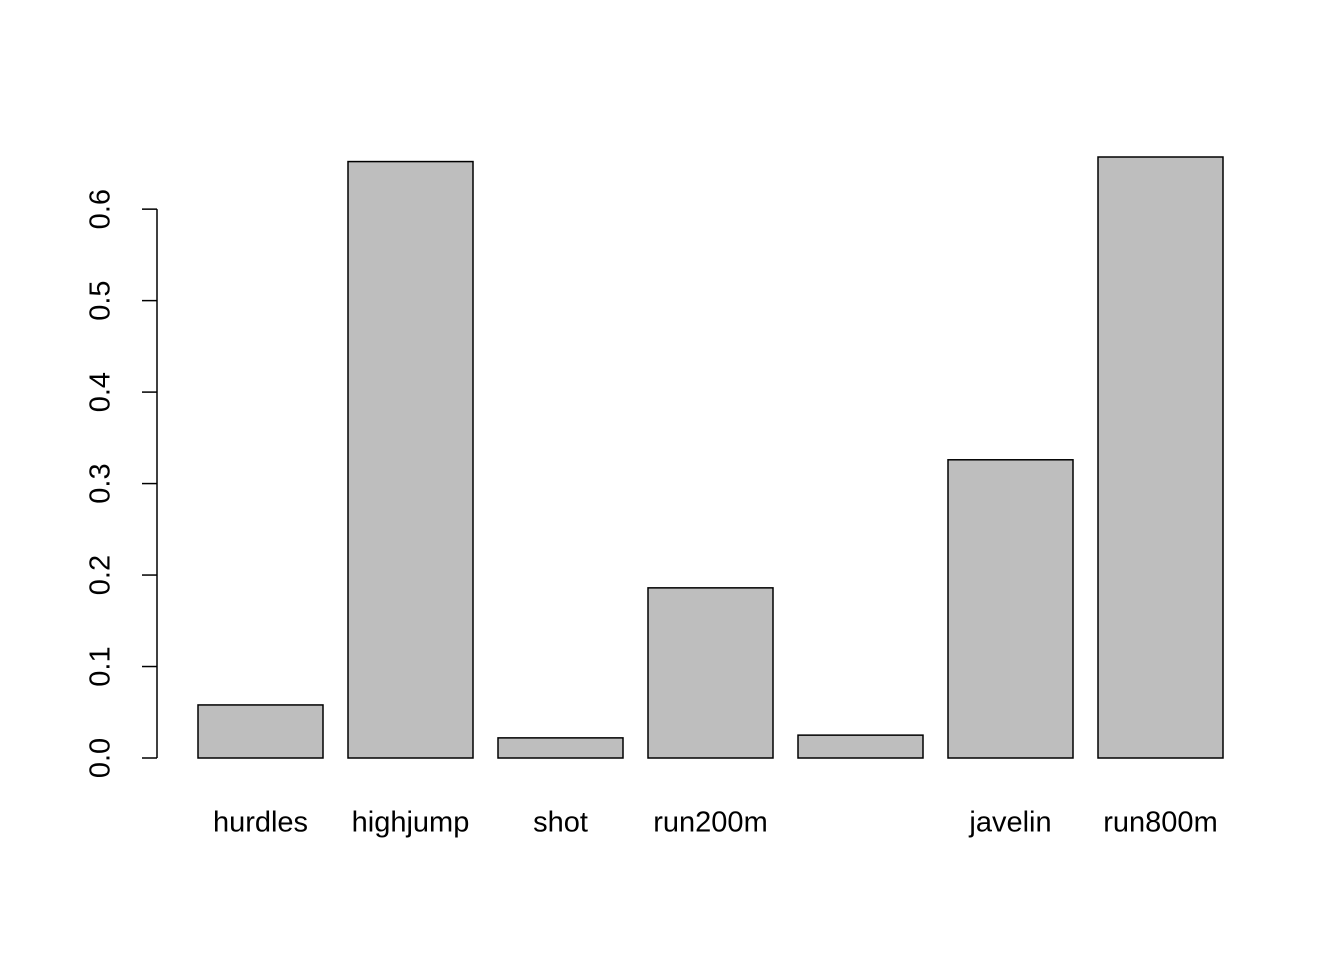 This screenshot has height=960, width=1344. I want to click on x-tick-label: run800m, so click(1160, 823).